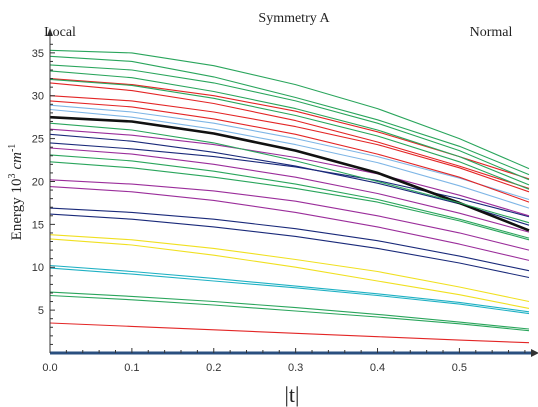 The height and width of the screenshot is (407, 538). I want to click on y-tick-label: 15, so click(38, 225).